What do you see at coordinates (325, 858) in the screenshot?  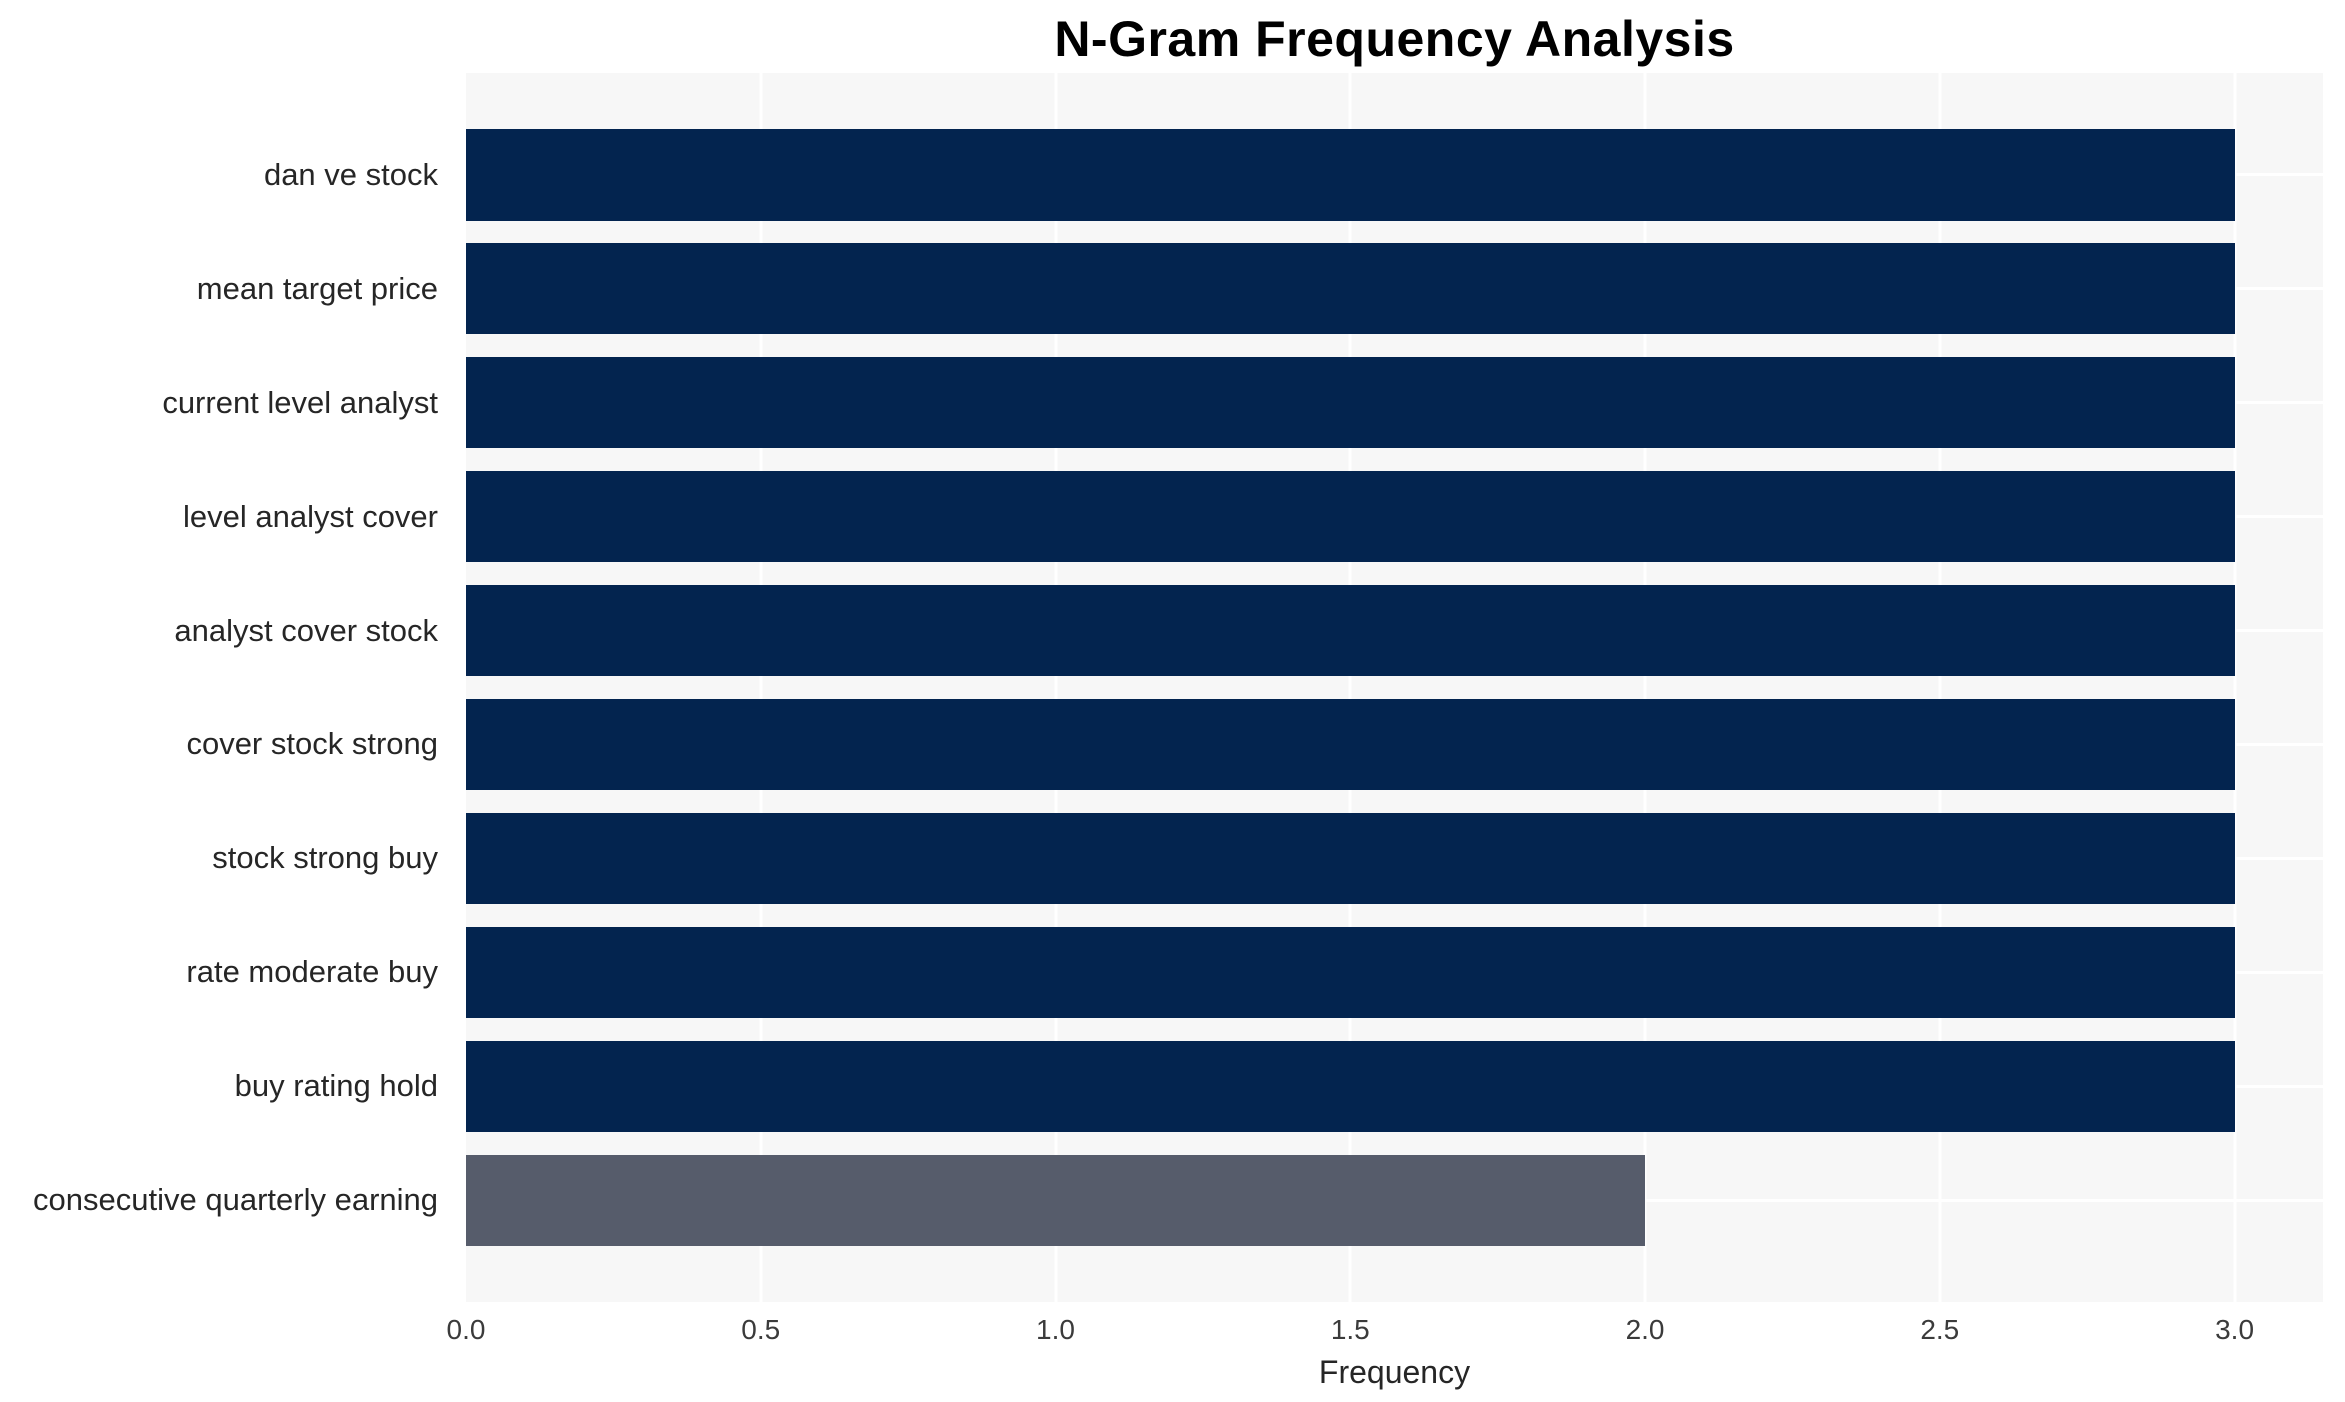 I see `y-tick-label: stock strong buy` at bounding box center [325, 858].